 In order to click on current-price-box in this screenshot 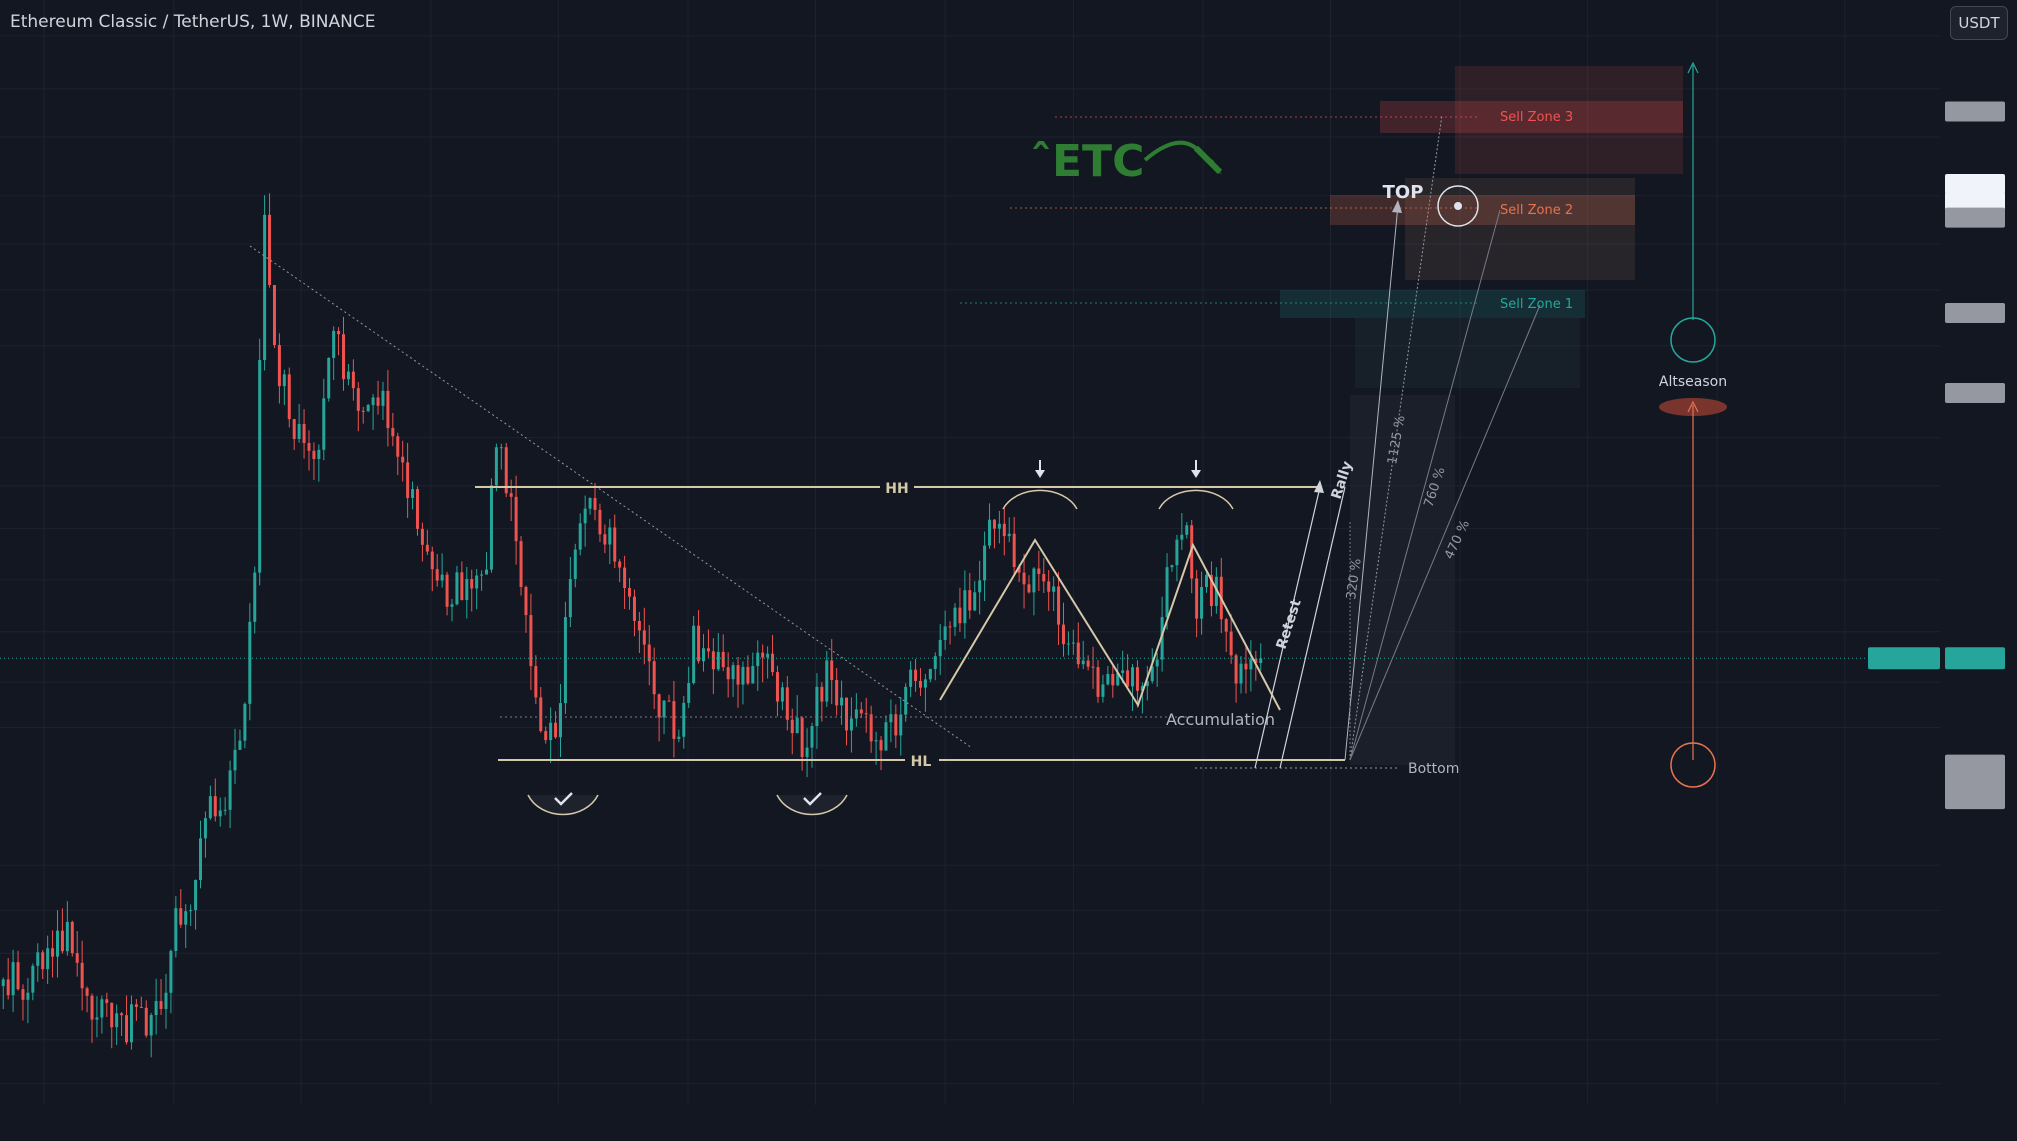, I will do `click(1975, 658)`.